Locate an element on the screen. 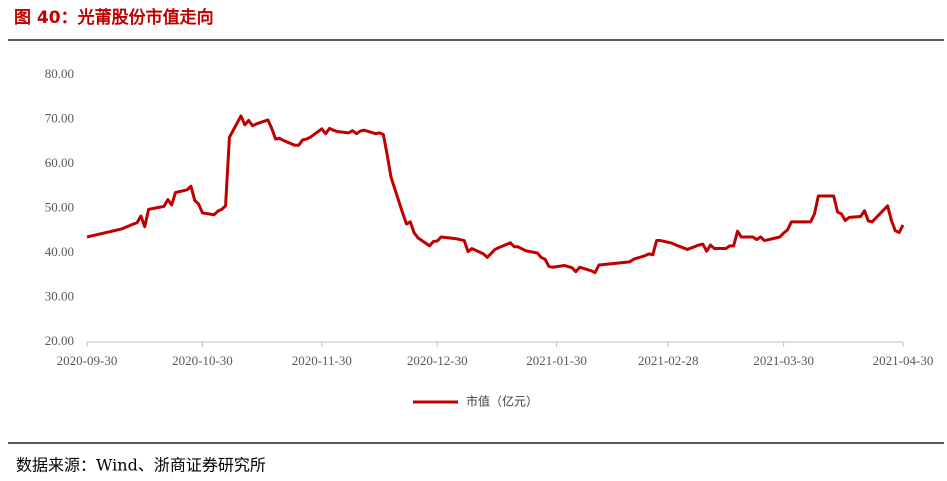 This screenshot has height=481, width=947. chart-title: 图 40：光莆股份市值走向 is located at coordinates (114, 17).